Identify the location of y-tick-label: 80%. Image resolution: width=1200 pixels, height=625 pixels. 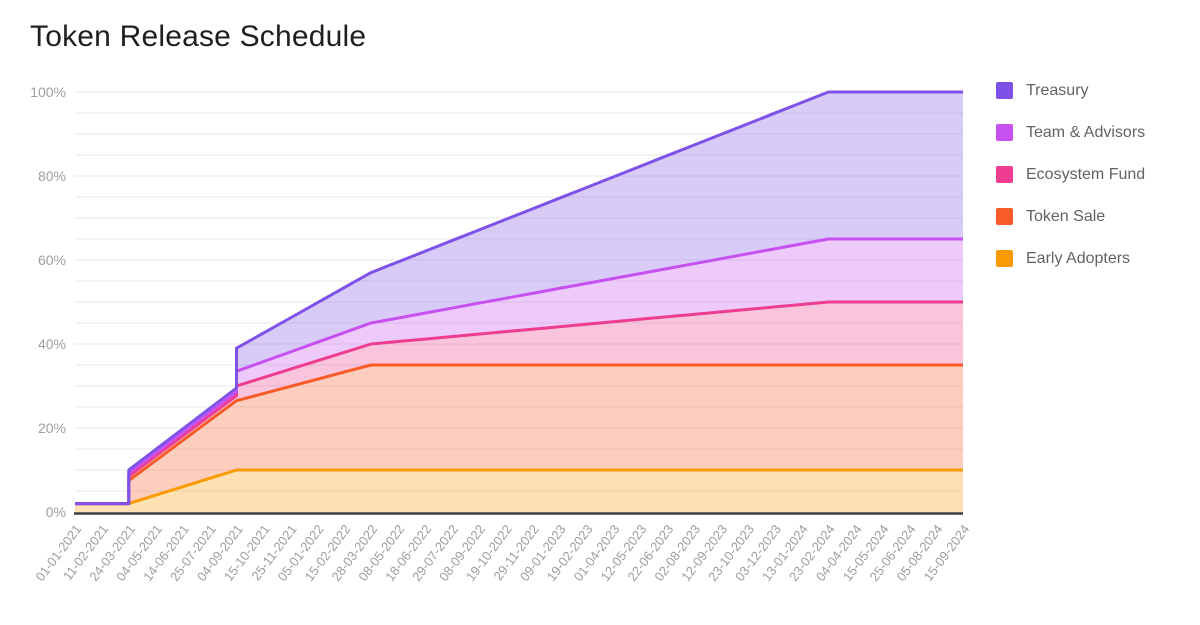
(52, 176).